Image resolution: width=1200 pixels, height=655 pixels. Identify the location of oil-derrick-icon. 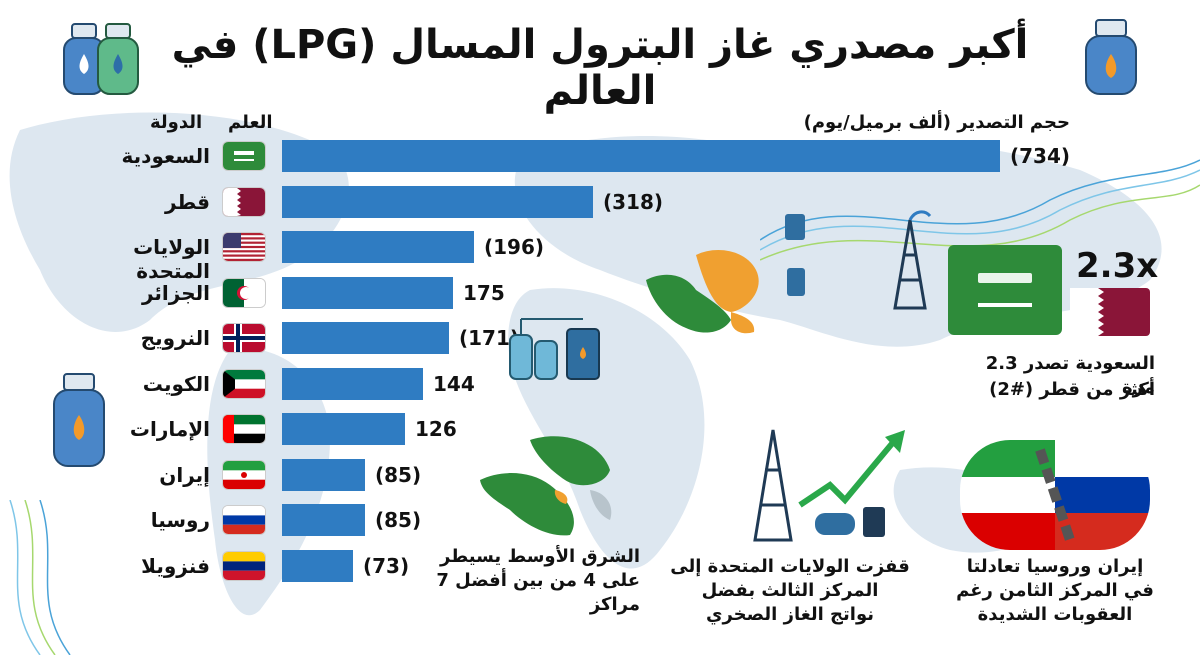
(912, 260).